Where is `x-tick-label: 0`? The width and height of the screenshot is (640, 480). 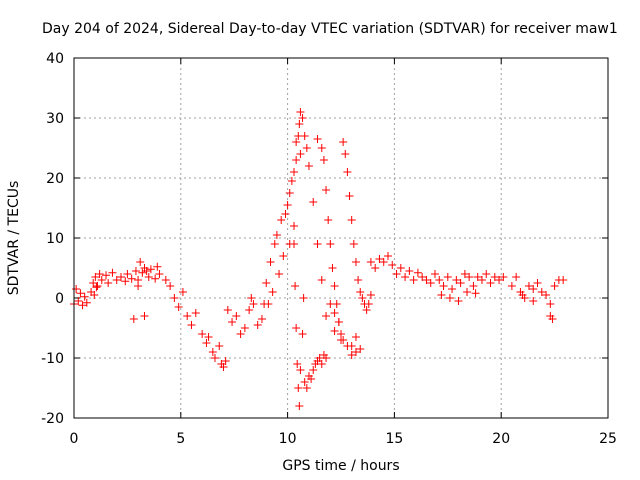 x-tick-label: 0 is located at coordinates (74, 439).